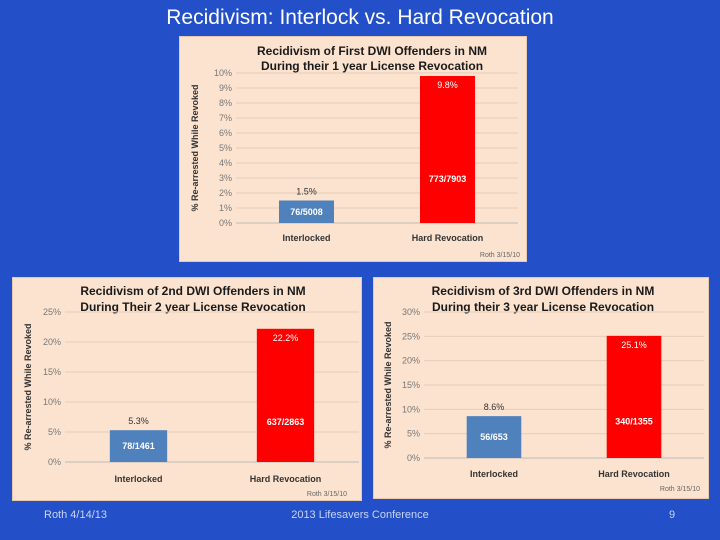  Describe the element at coordinates (192, 307) in the screenshot. I see `chart-title-line: During Their 2 year License Revocation` at that location.